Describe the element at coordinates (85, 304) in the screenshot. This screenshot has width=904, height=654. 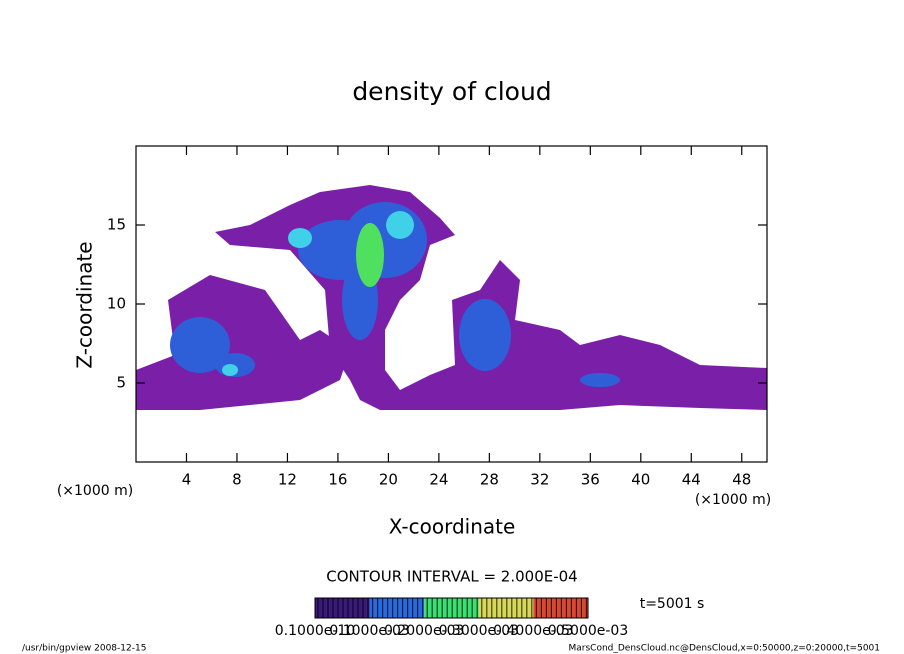
I see `y-axis-label: Z-coordinate` at that location.